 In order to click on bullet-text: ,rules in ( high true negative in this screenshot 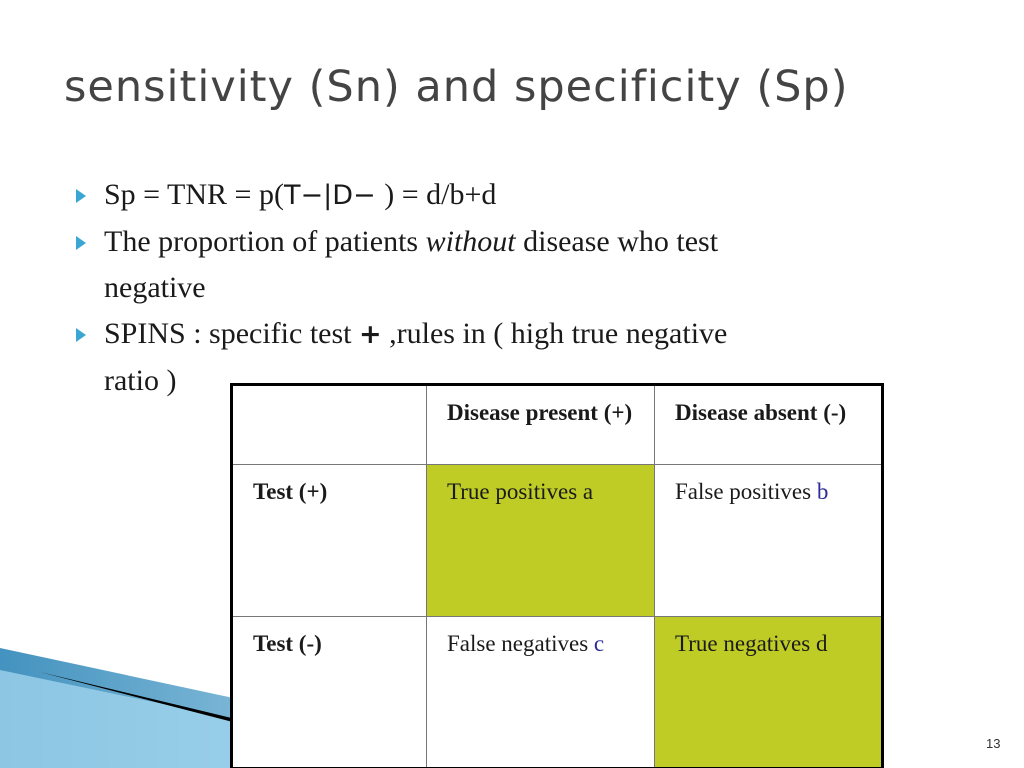, I will do `click(554, 333)`.